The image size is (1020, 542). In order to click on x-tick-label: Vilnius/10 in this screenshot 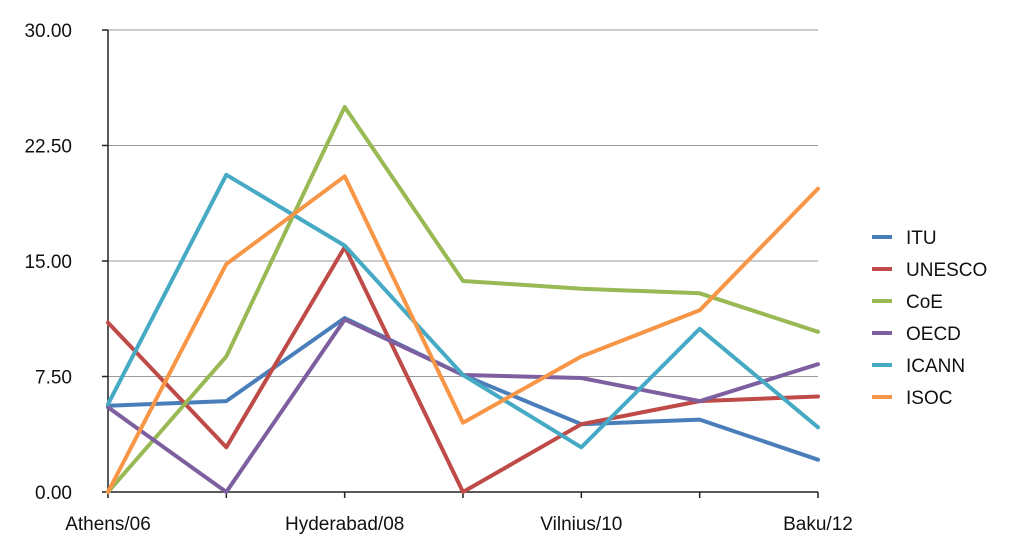, I will do `click(581, 524)`.